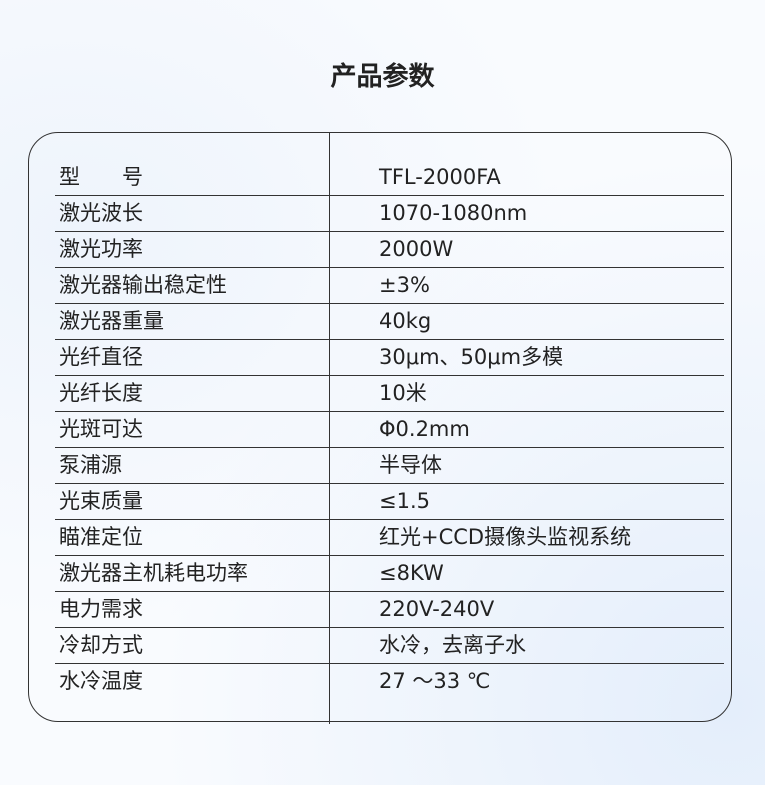  What do you see at coordinates (101, 213) in the screenshot?
I see `label-cell: 激光波长` at bounding box center [101, 213].